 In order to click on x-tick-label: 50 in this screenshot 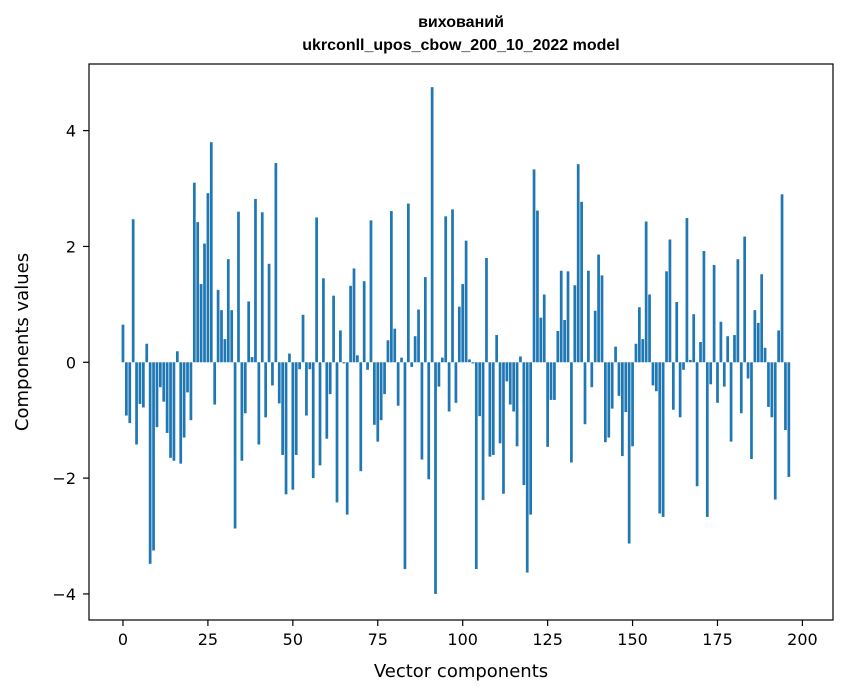, I will do `click(293, 639)`.